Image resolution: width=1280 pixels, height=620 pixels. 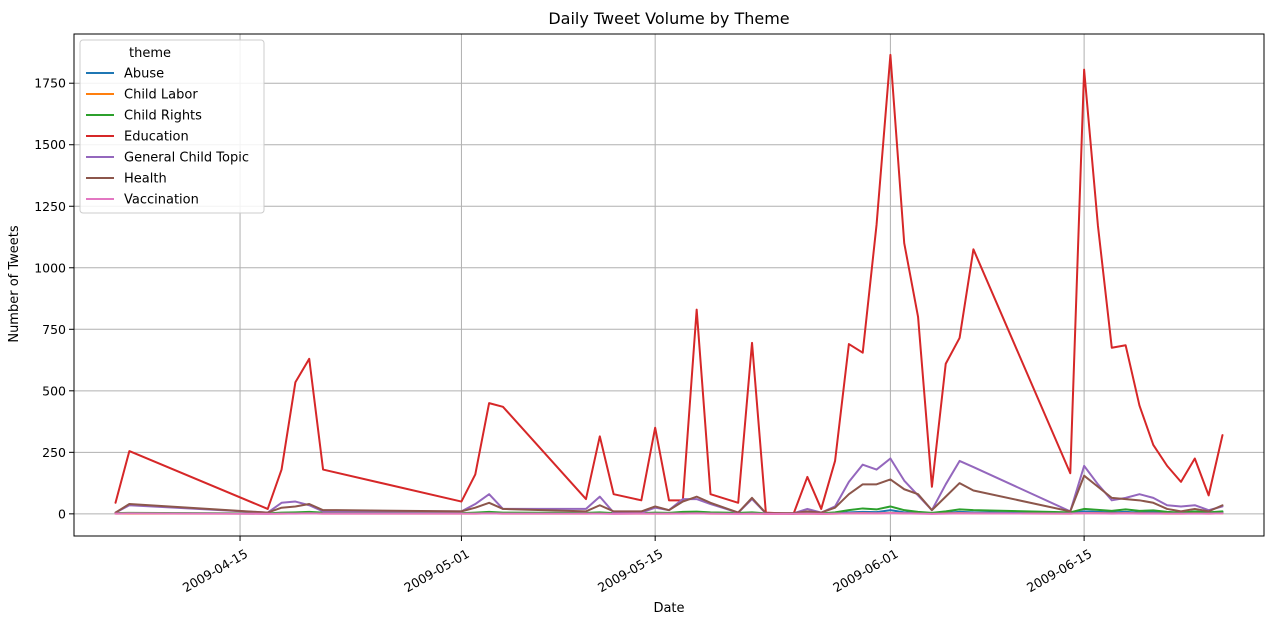 What do you see at coordinates (62, 513) in the screenshot?
I see `y-tick-label: 0` at bounding box center [62, 513].